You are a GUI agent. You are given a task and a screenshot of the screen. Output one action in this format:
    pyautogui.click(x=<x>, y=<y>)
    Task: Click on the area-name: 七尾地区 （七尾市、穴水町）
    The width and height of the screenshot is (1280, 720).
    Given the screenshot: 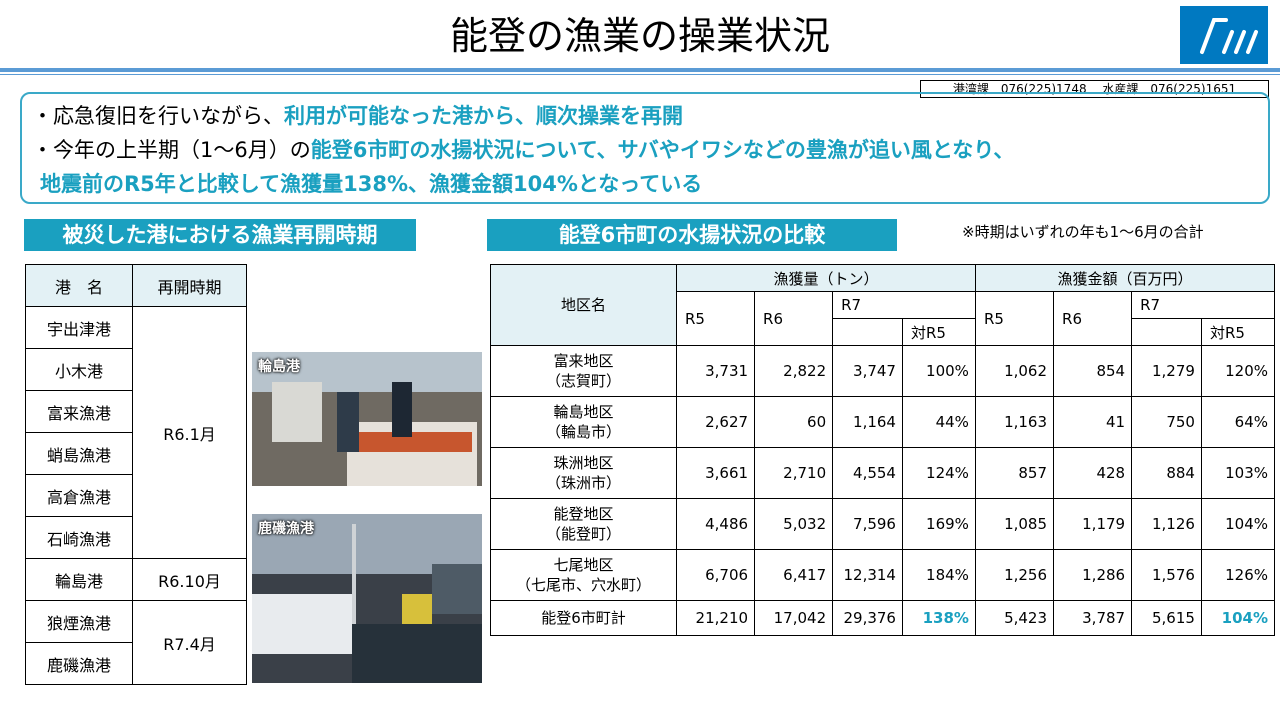 What is the action you would take?
    pyautogui.click(x=583, y=575)
    